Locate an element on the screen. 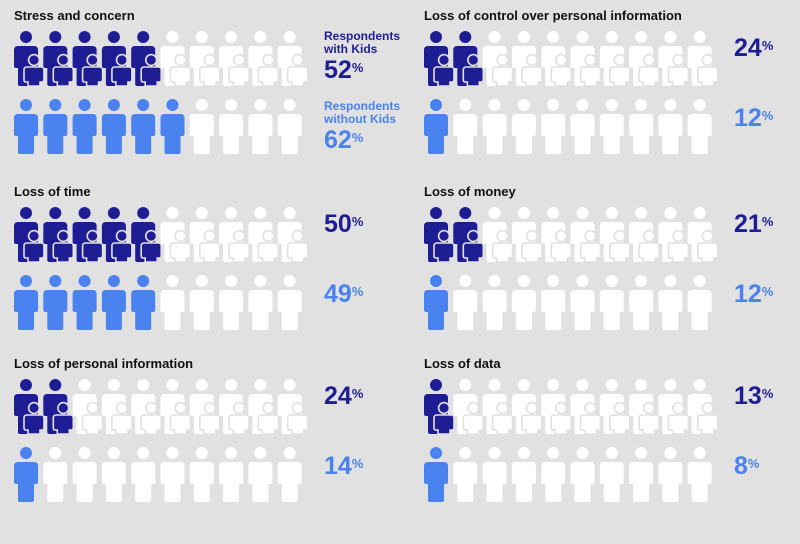 The width and height of the screenshot is (800, 544). without-kids-percentage: 49% is located at coordinates (343, 294).